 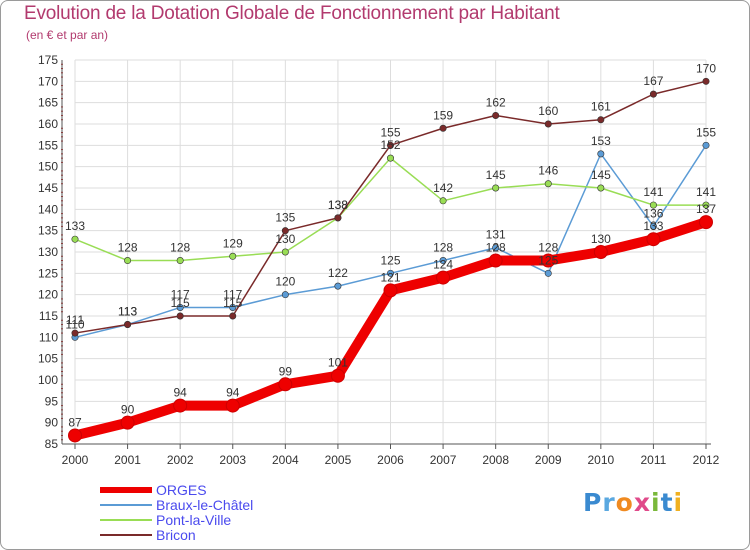 What do you see at coordinates (601, 239) in the screenshot?
I see `data-label: 130` at bounding box center [601, 239].